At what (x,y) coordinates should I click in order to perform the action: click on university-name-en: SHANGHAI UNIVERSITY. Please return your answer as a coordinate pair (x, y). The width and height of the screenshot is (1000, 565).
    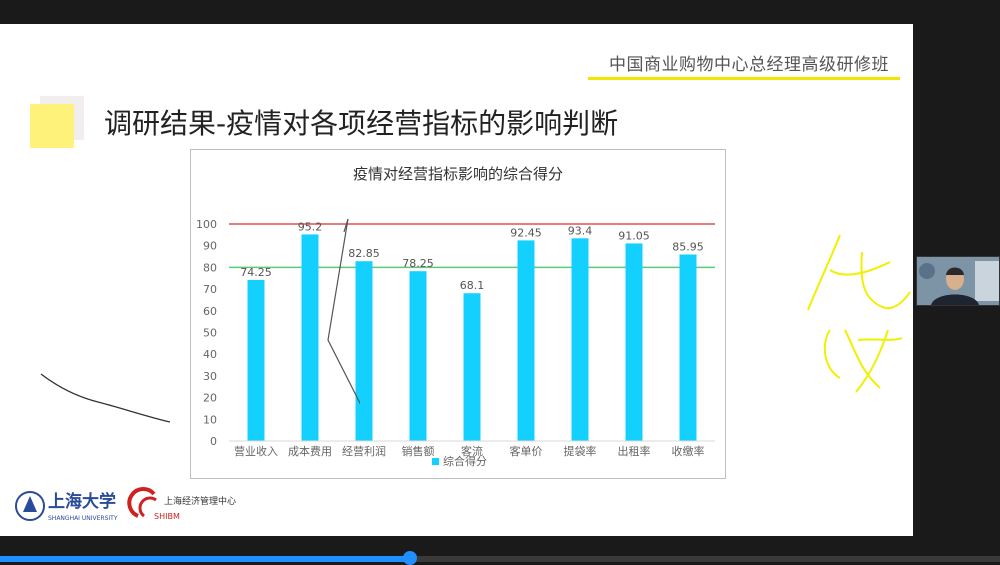
    Looking at the image, I should click on (83, 518).